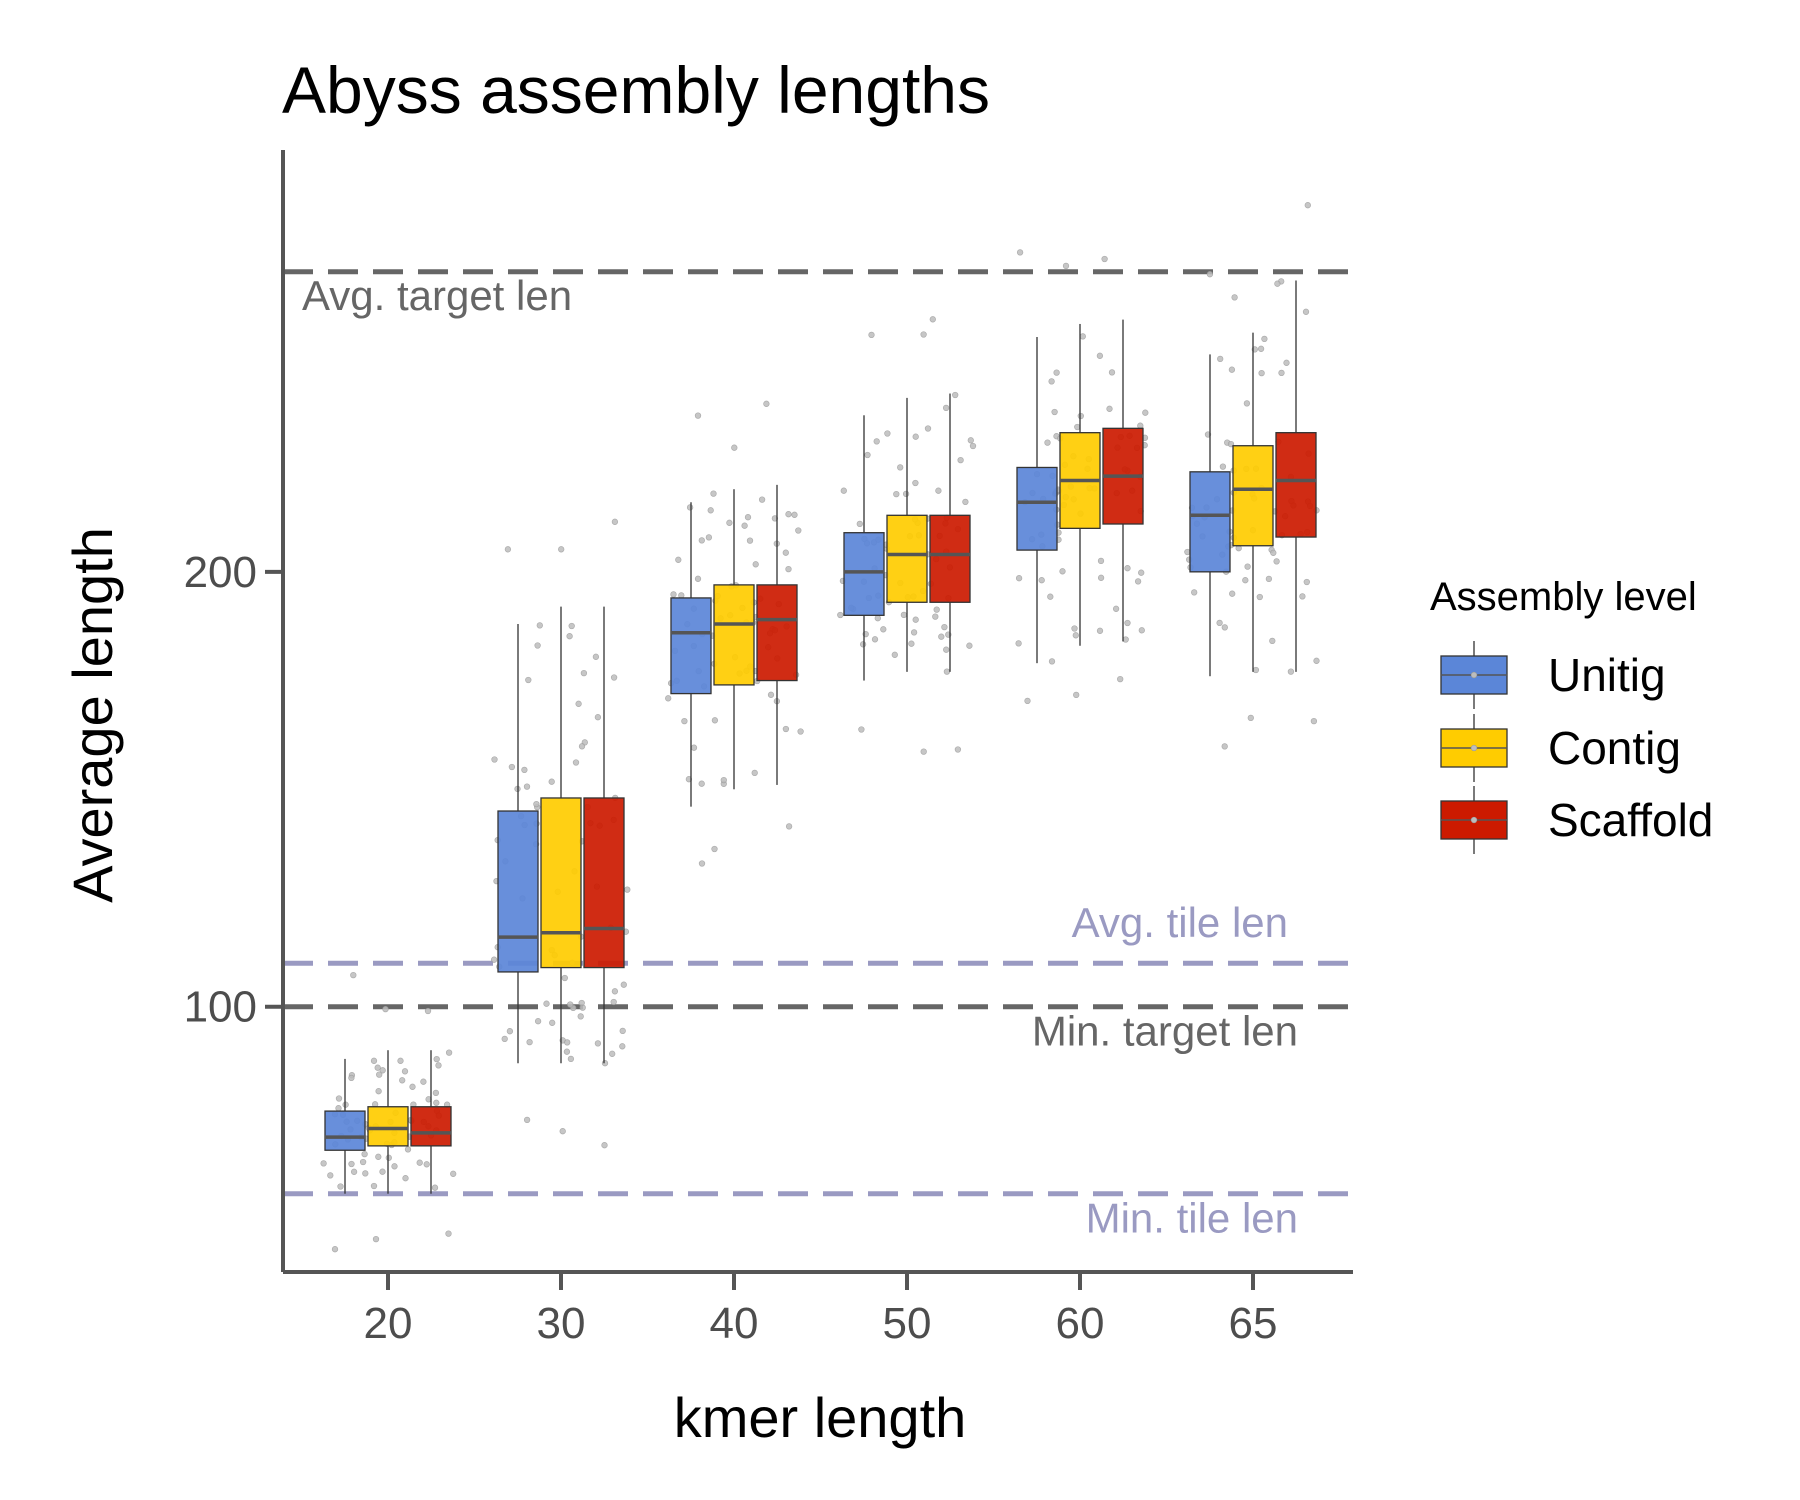 This screenshot has width=1800, height=1500. What do you see at coordinates (1571, 714) in the screenshot?
I see `legend: Assembly level Unitig Contig Scaffold` at bounding box center [1571, 714].